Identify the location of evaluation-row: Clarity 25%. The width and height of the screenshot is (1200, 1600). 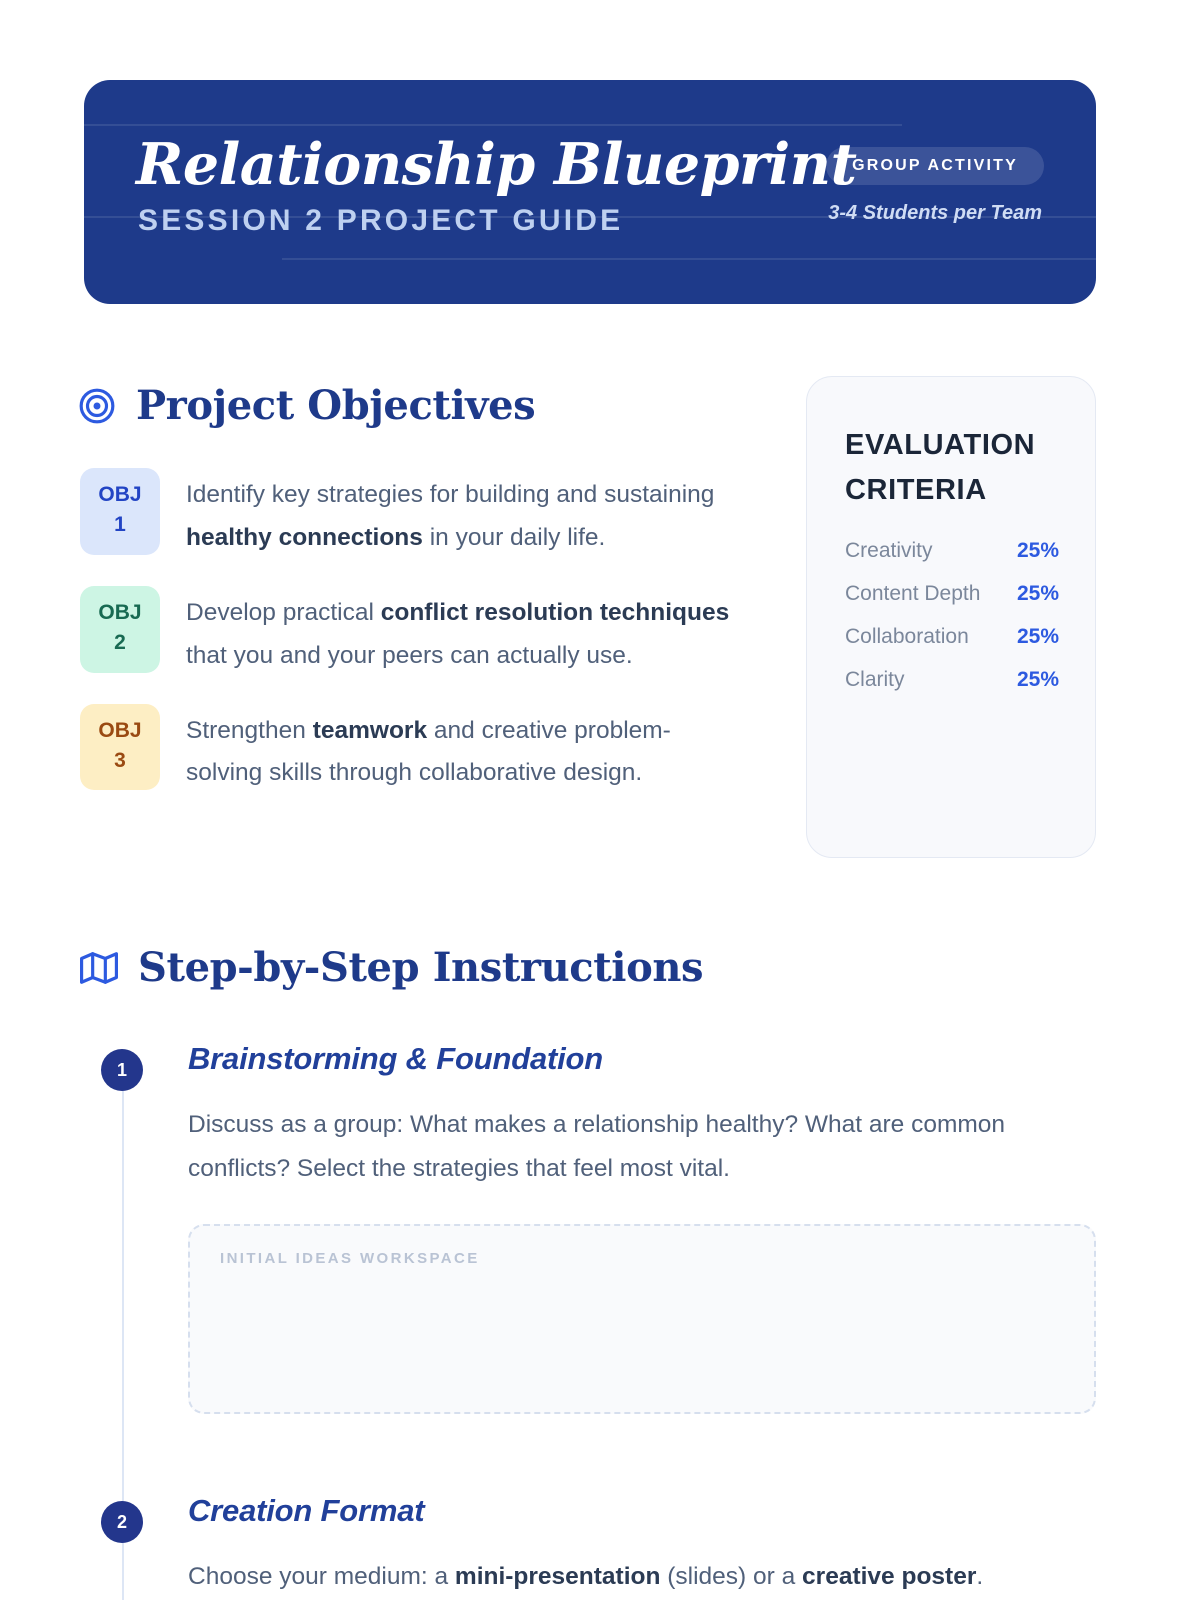
(952, 680).